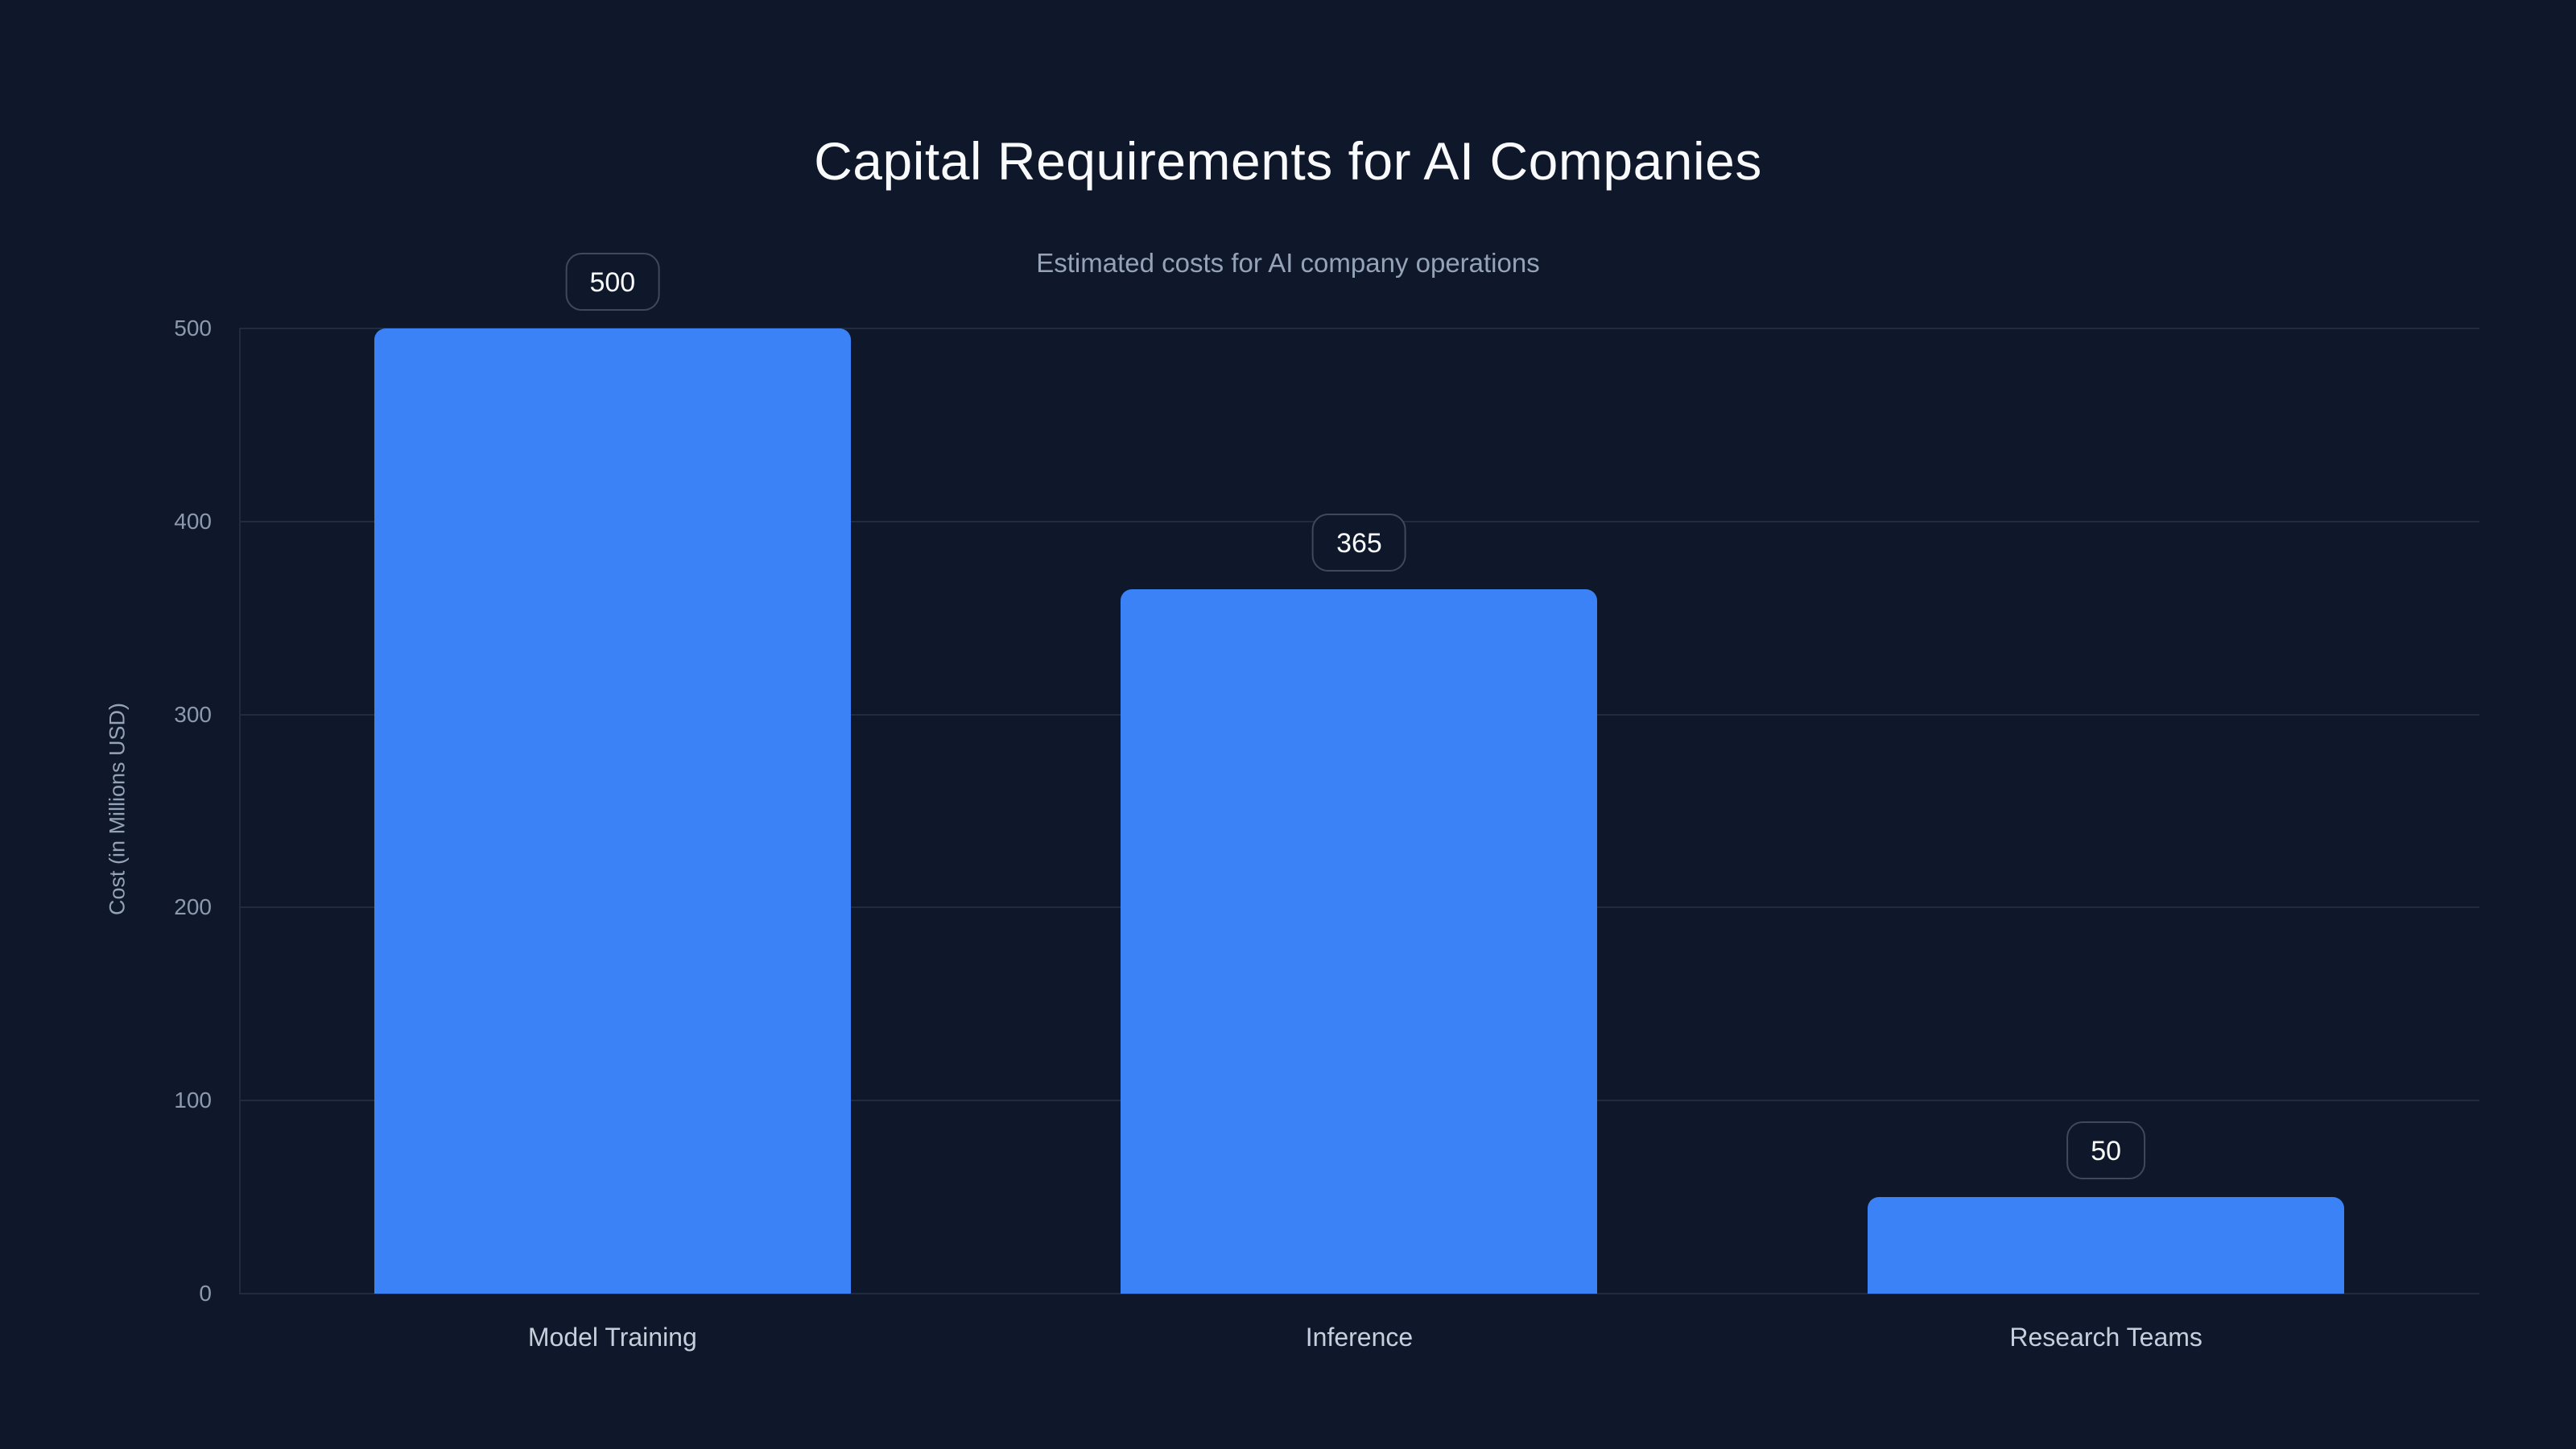 The height and width of the screenshot is (1449, 2576). What do you see at coordinates (2105, 1337) in the screenshot?
I see `x-axis-label-2: Research Teams` at bounding box center [2105, 1337].